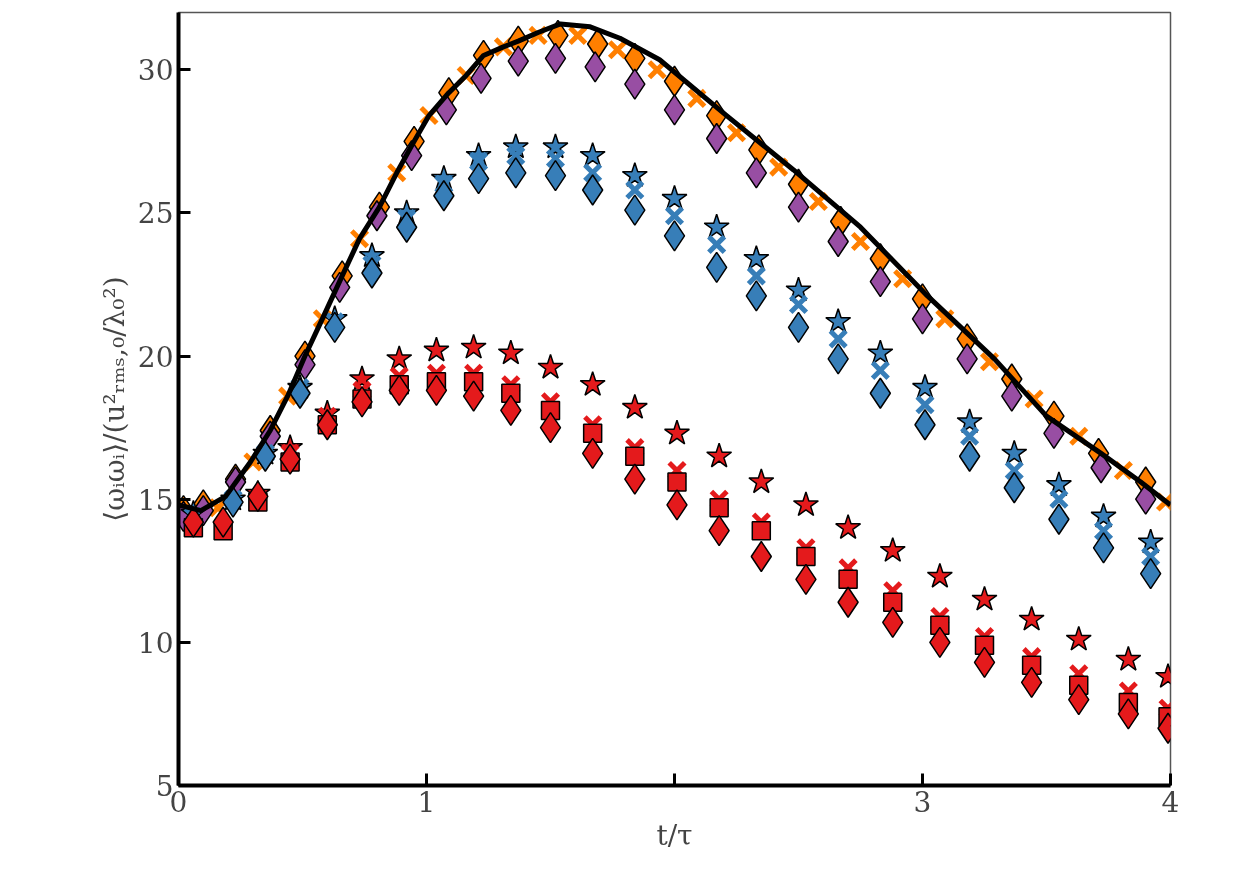 The image size is (1240, 886). Describe the element at coordinates (155, 71) in the screenshot. I see `y-tick-label: 30` at that location.